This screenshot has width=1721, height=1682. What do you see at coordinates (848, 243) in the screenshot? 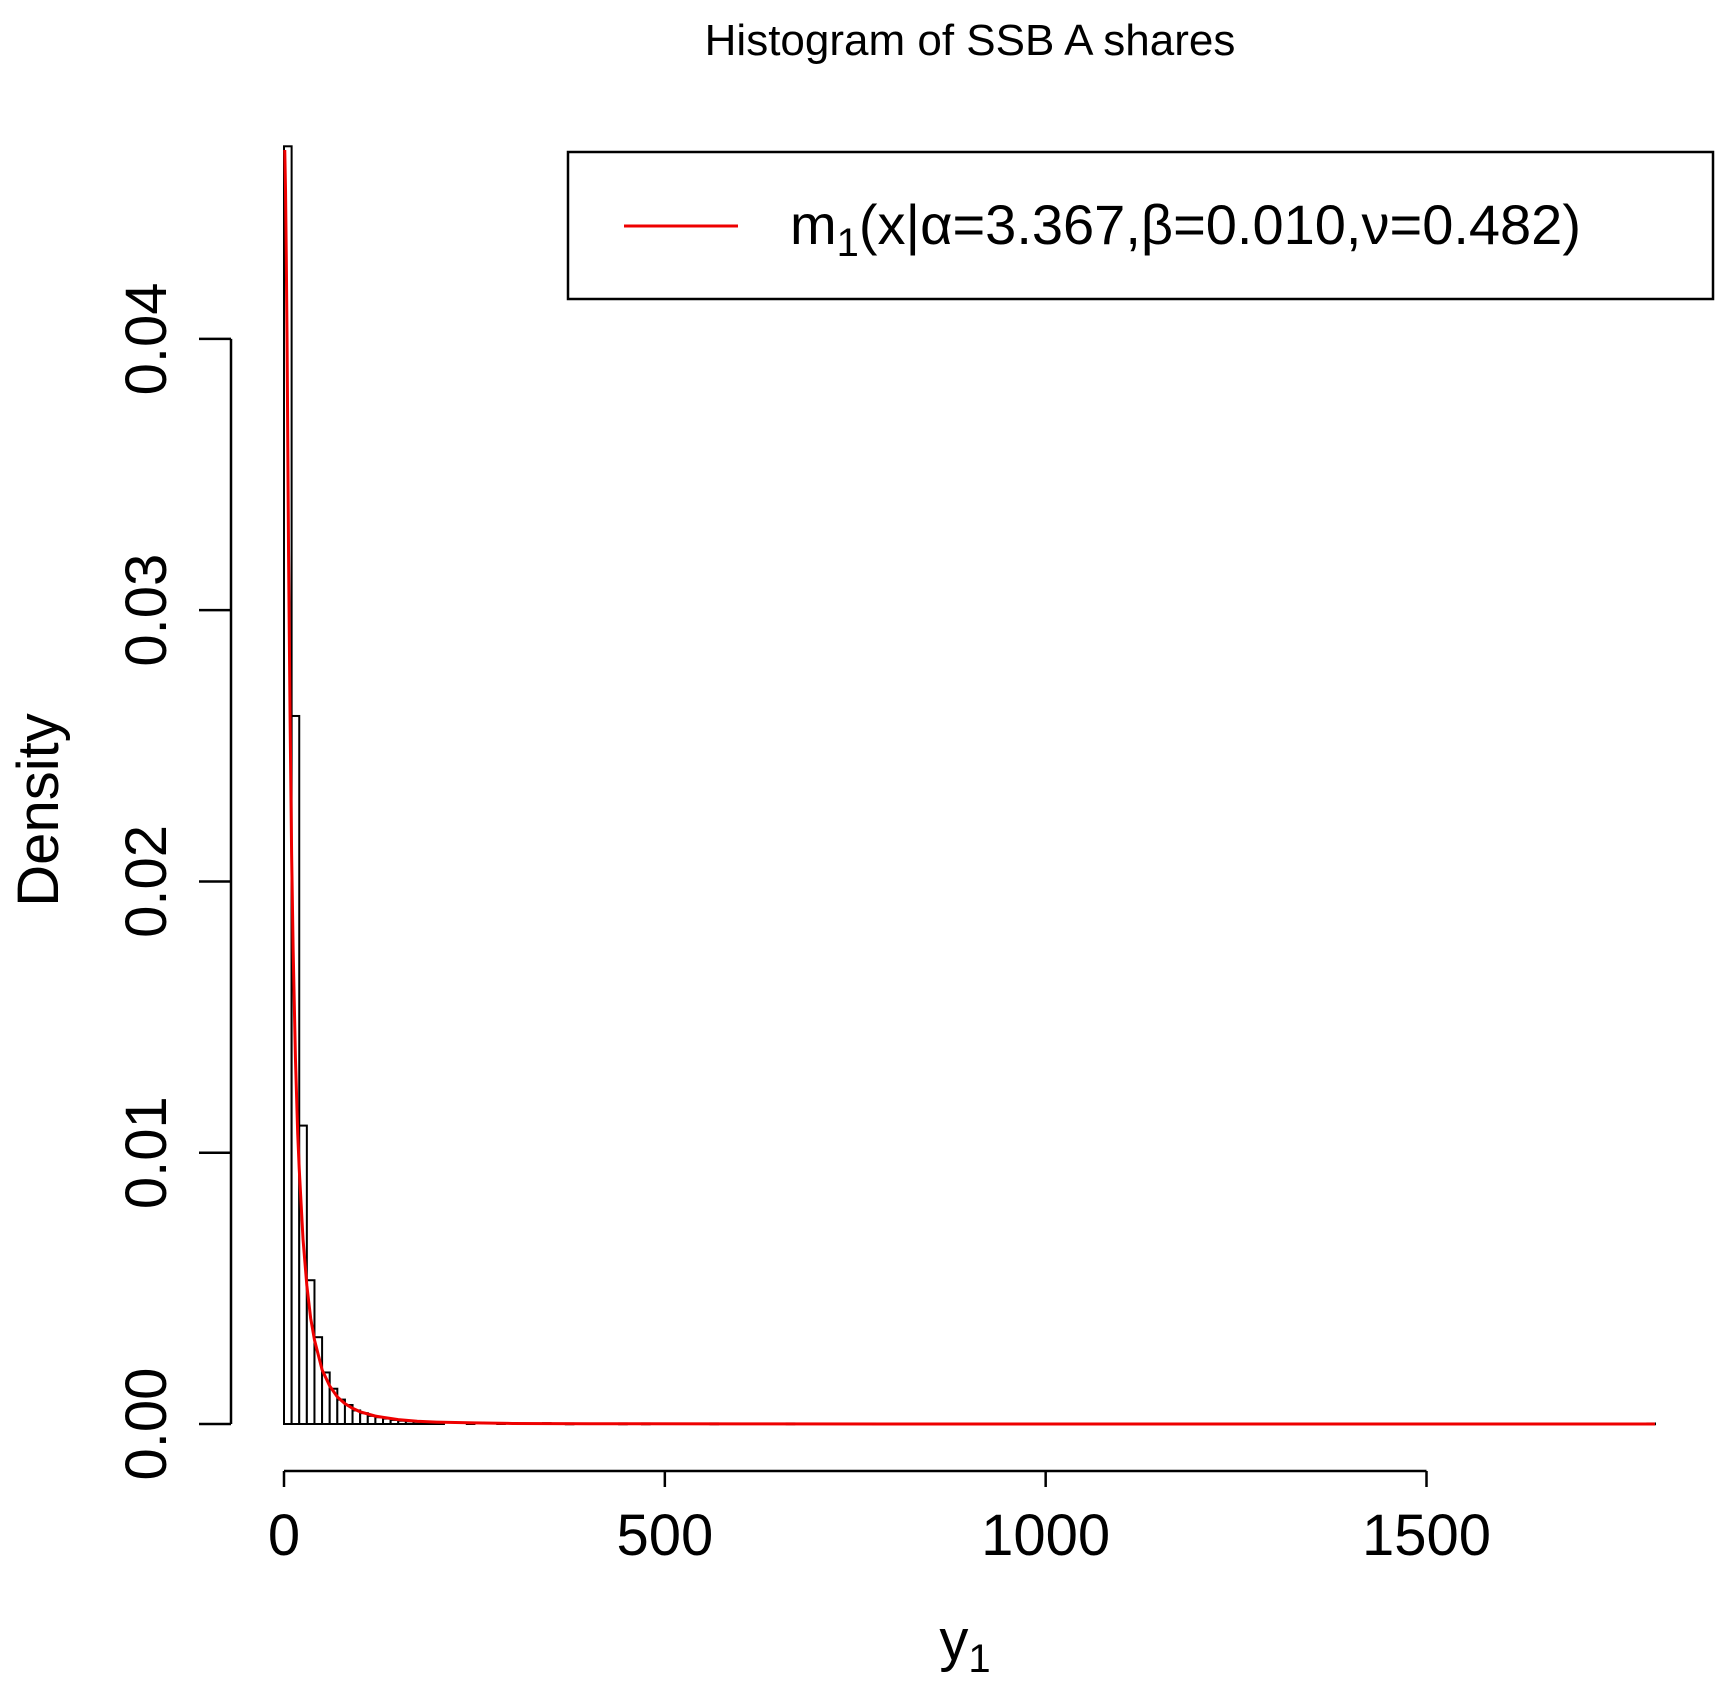
I see `legend-label-subscript: 1` at bounding box center [848, 243].